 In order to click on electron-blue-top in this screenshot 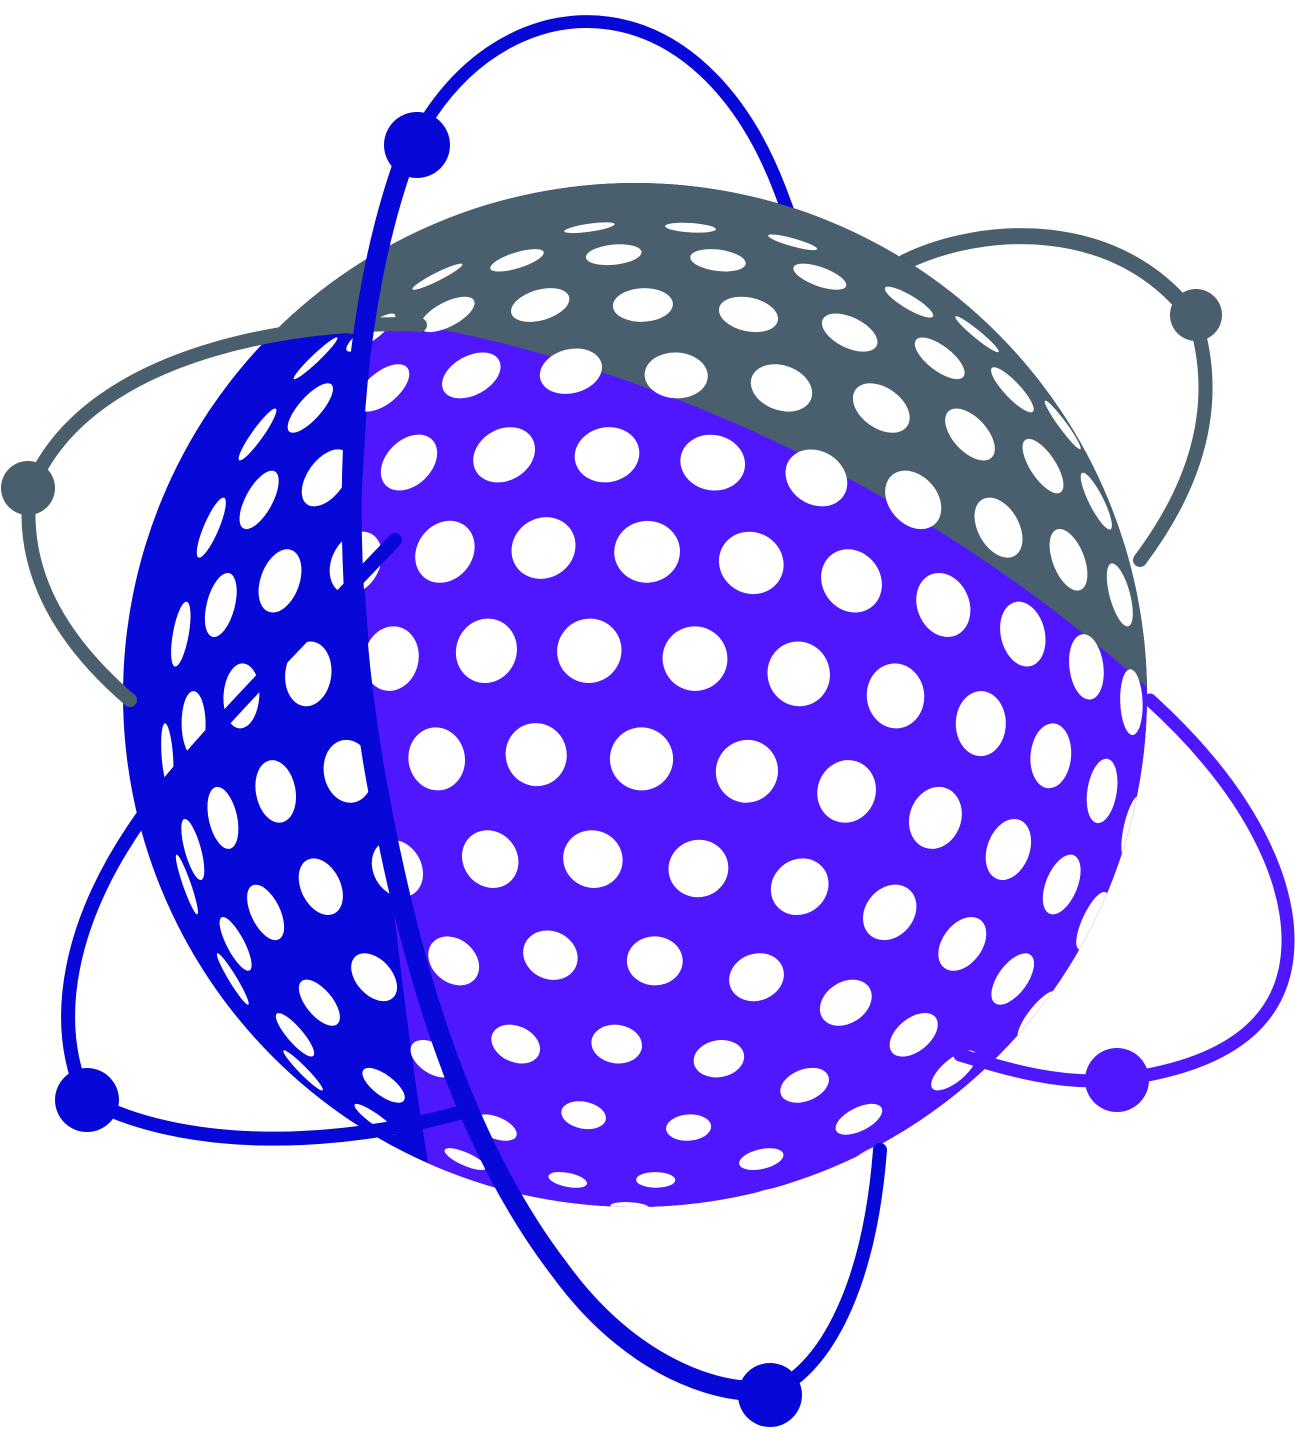, I will do `click(417, 145)`.